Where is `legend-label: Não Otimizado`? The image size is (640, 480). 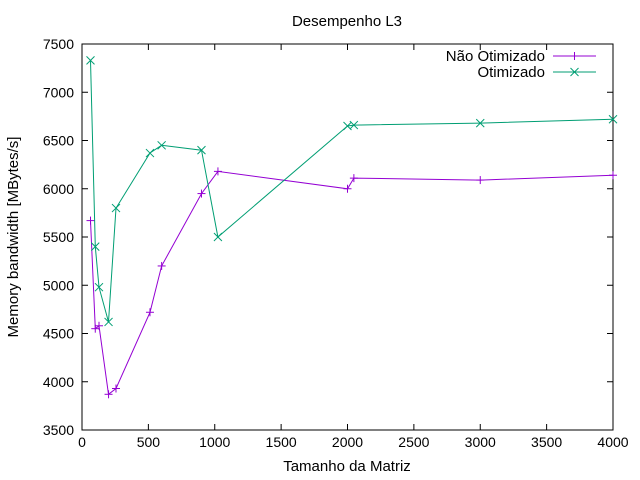
legend-label: Não Otimizado is located at coordinates (495, 56).